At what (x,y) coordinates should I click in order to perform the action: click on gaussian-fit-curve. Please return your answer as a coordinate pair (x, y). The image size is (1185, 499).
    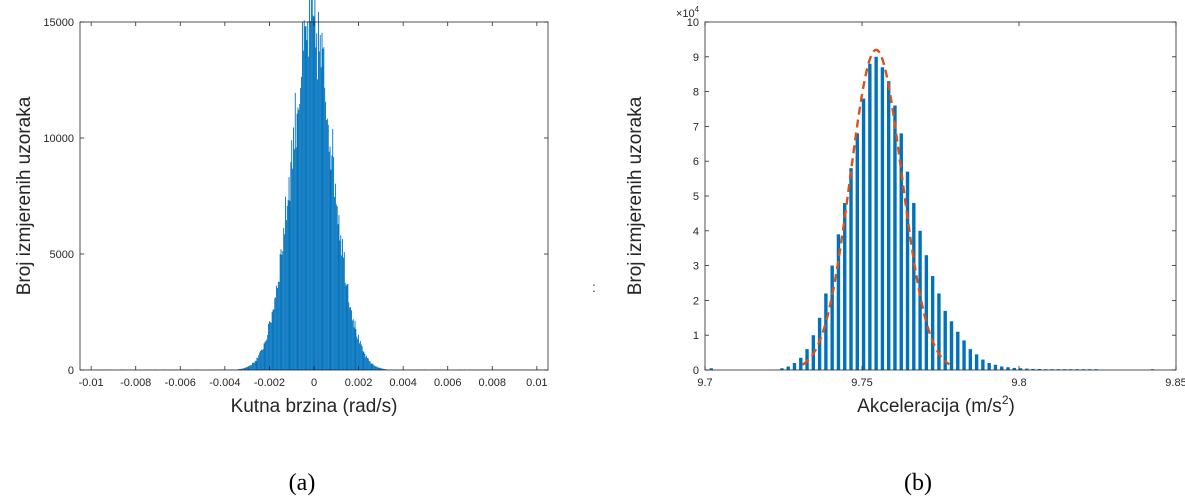
    Looking at the image, I should click on (875, 207).